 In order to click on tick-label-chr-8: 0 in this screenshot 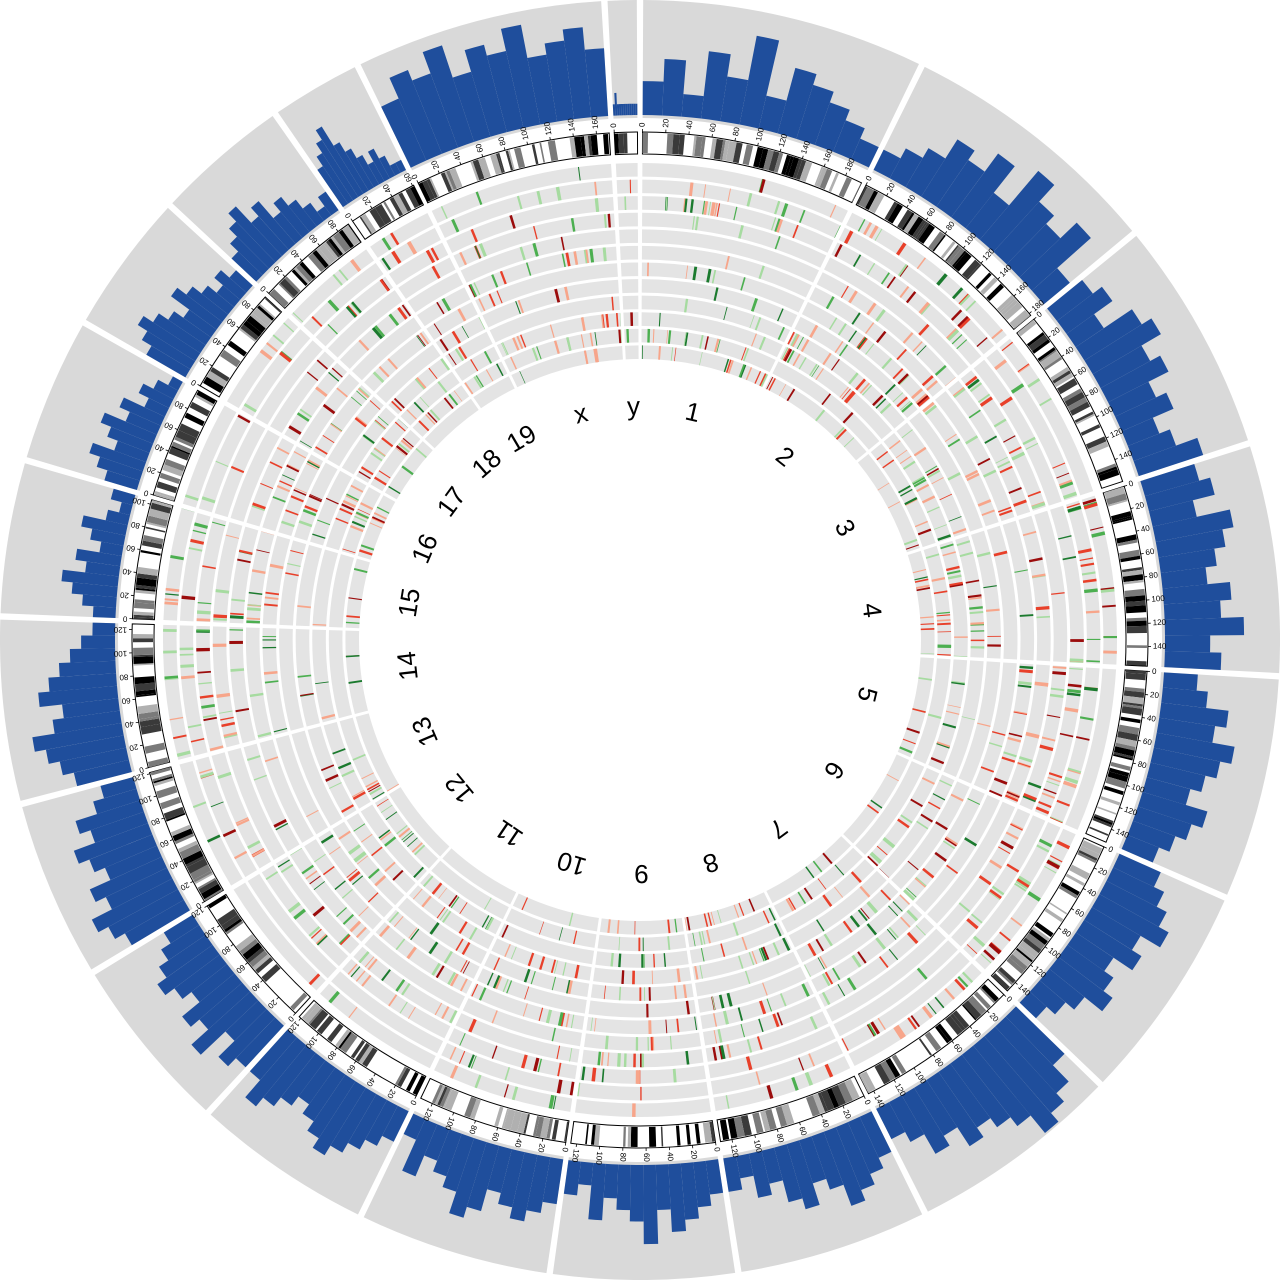, I will do `click(867, 1102)`.